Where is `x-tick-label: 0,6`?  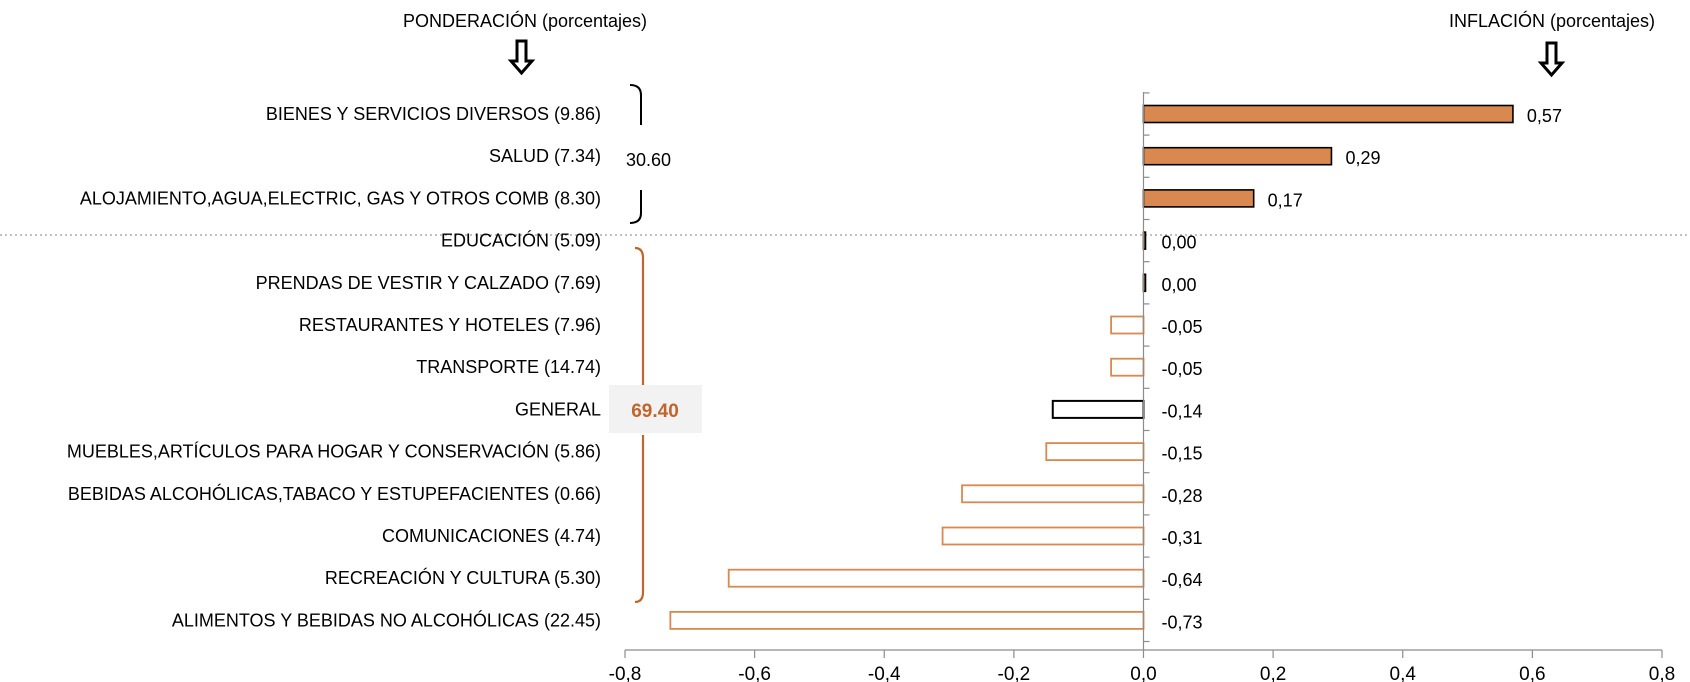
x-tick-label: 0,6 is located at coordinates (1532, 673).